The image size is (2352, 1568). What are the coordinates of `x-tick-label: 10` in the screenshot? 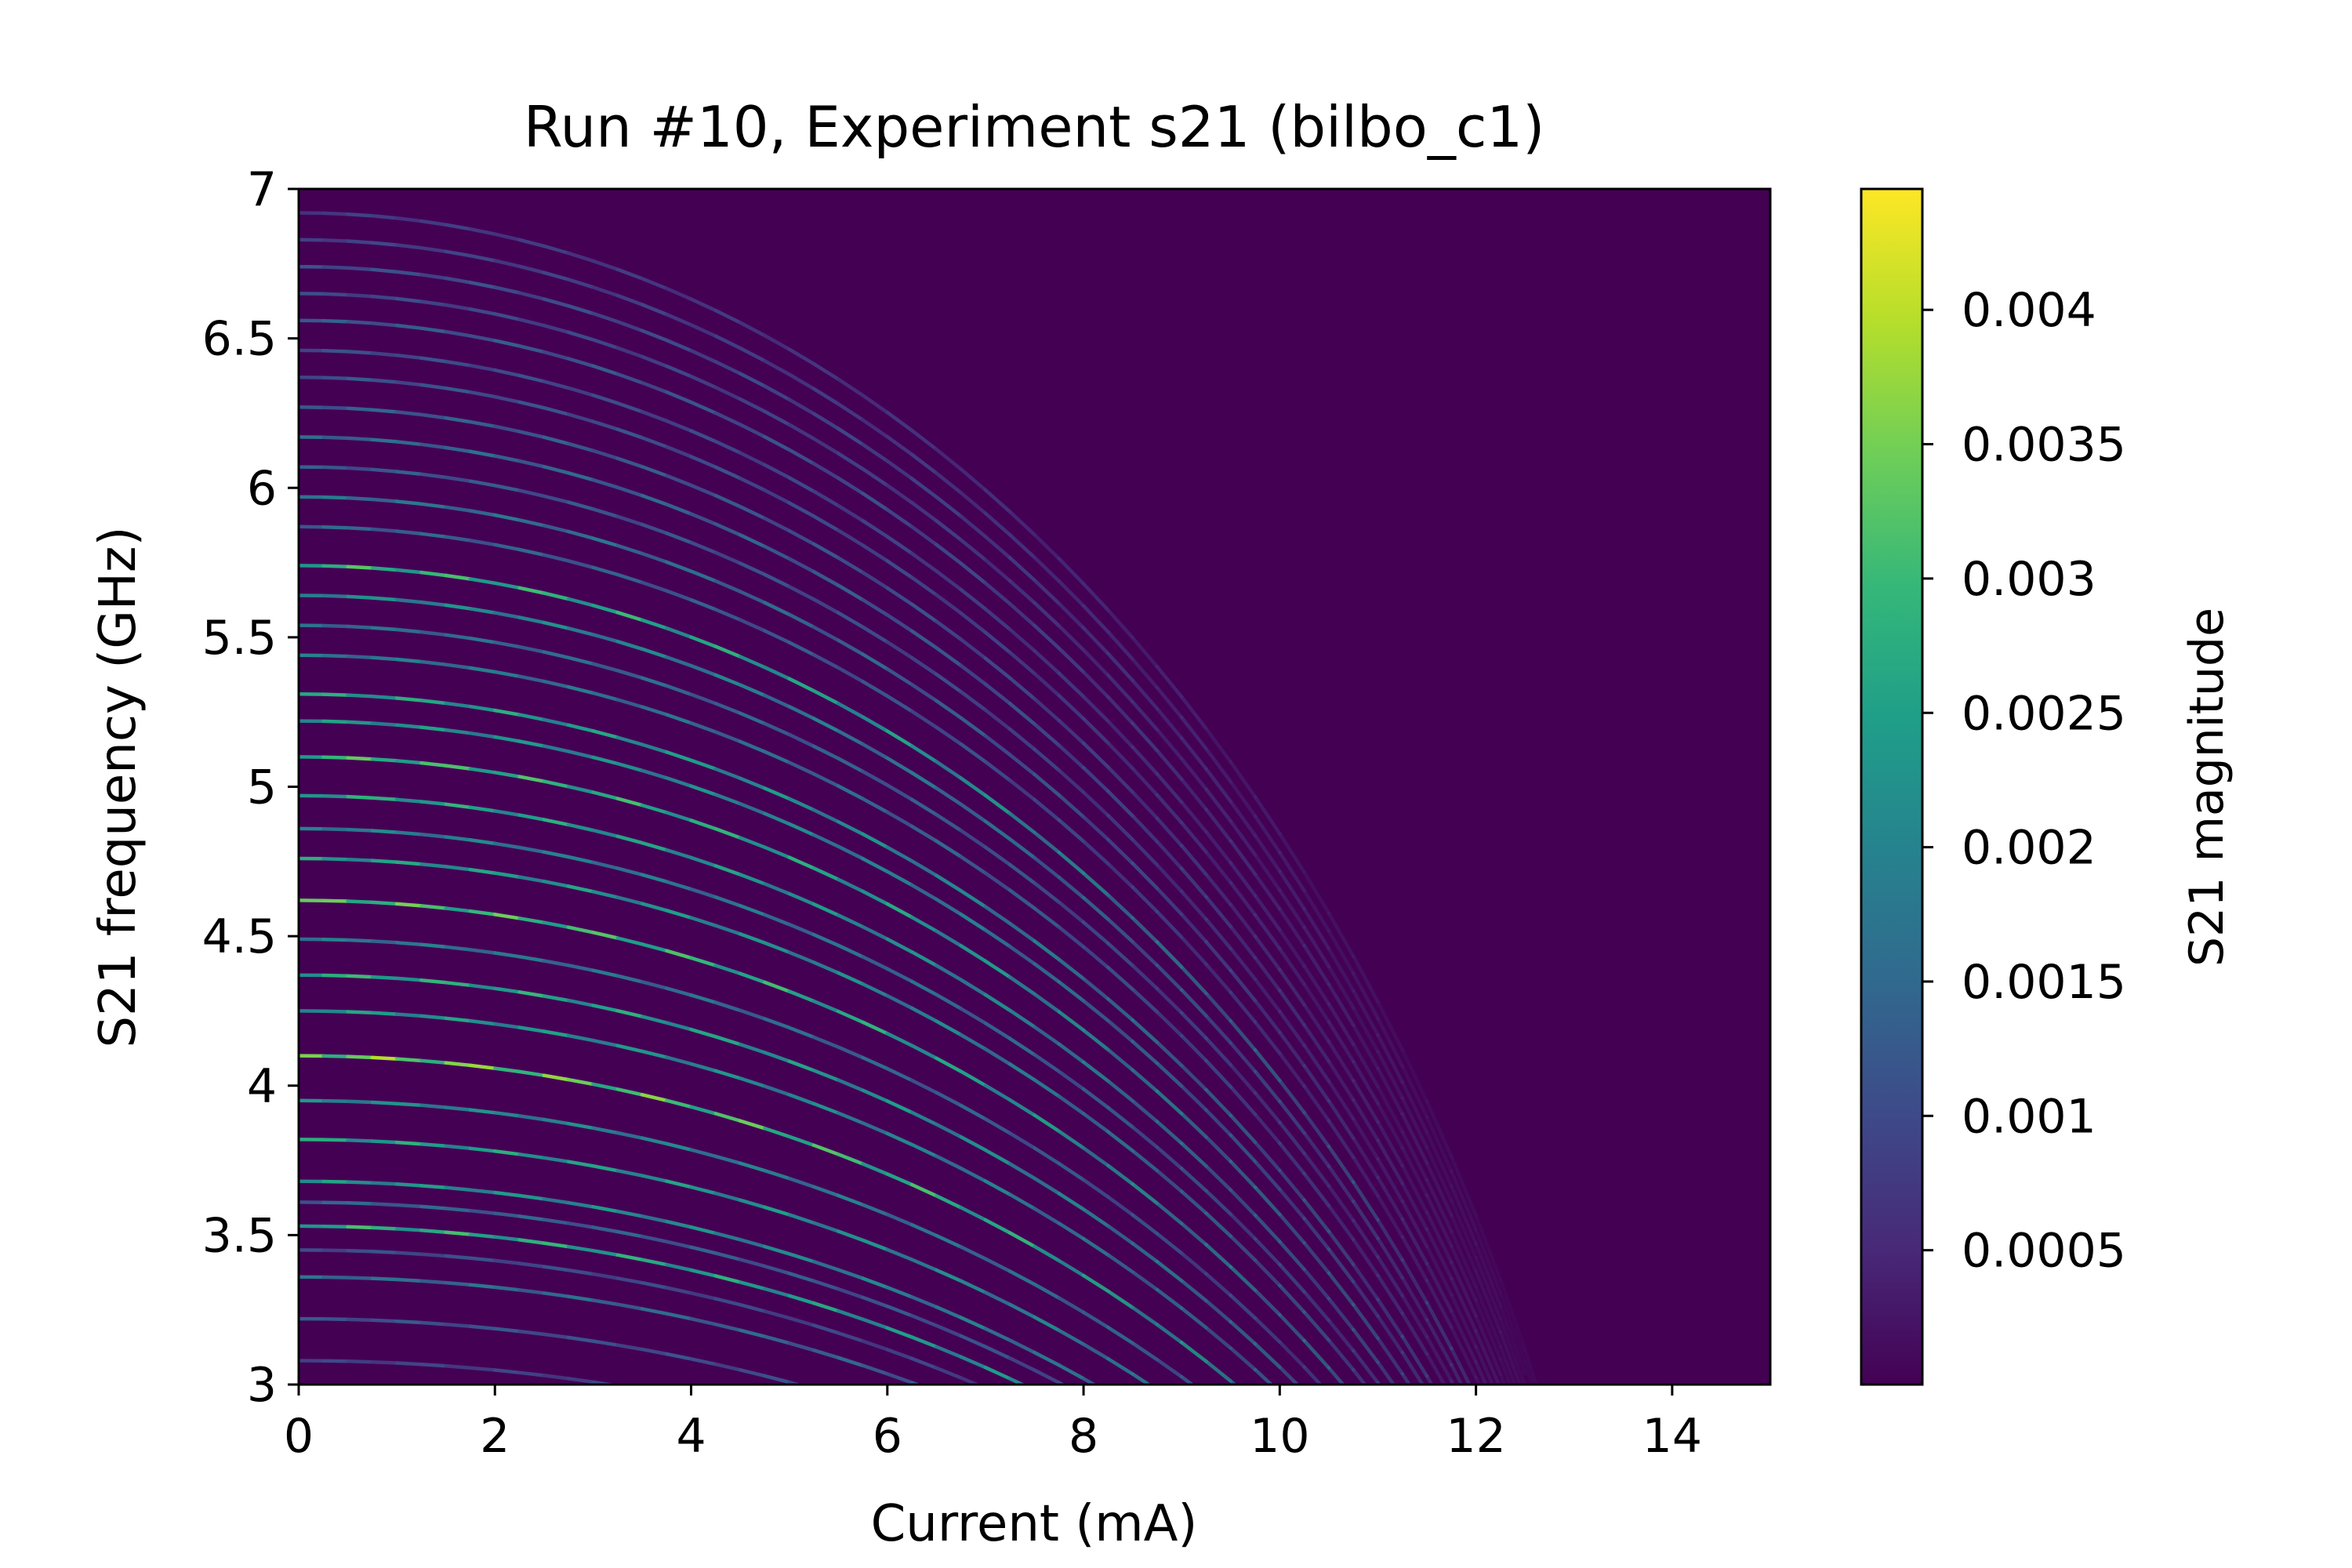 It's located at (1279, 1436).